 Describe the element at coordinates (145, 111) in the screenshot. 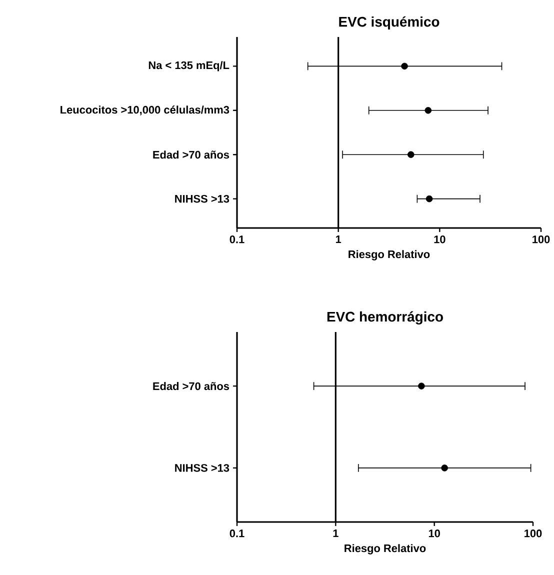

I see `y-tick-label: Leucocitos >10,000 células/mm3` at that location.